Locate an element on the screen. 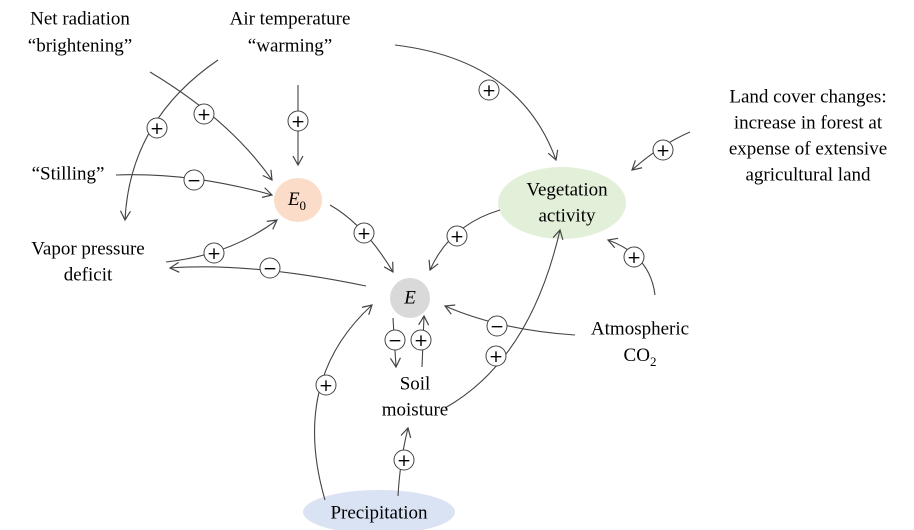 The height and width of the screenshot is (530, 914). node-label: agricultural land is located at coordinates (808, 174).